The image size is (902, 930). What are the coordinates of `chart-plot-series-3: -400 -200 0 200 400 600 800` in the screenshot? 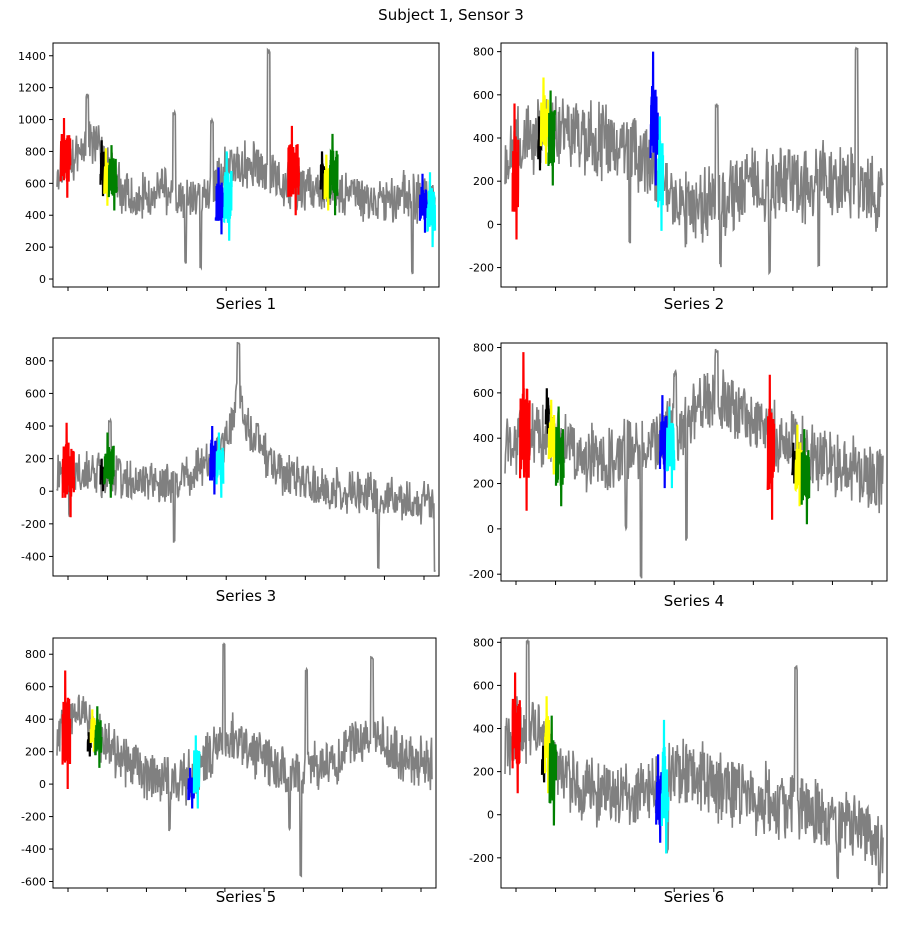 It's located at (230, 458).